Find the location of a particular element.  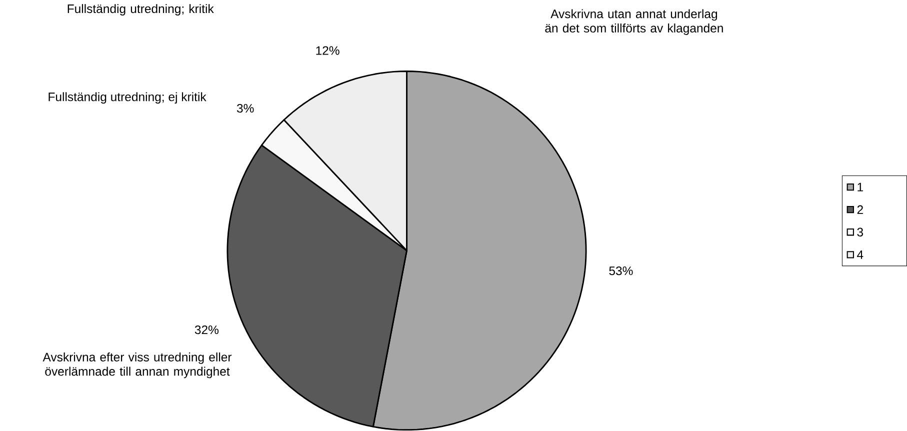

data-label: 12% is located at coordinates (328, 51).